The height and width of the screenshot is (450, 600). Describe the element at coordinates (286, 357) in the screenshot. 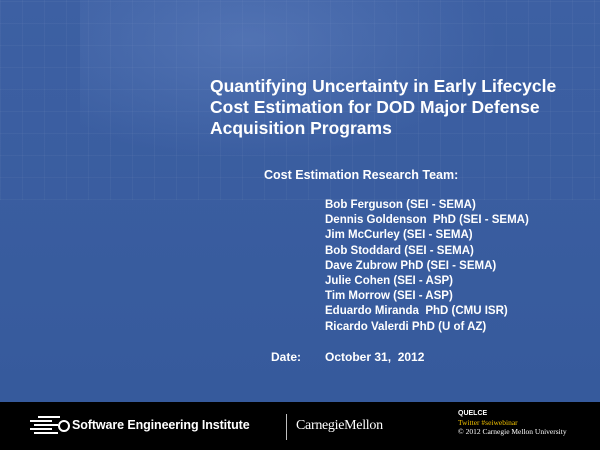

I see `date-label: Date:` at that location.